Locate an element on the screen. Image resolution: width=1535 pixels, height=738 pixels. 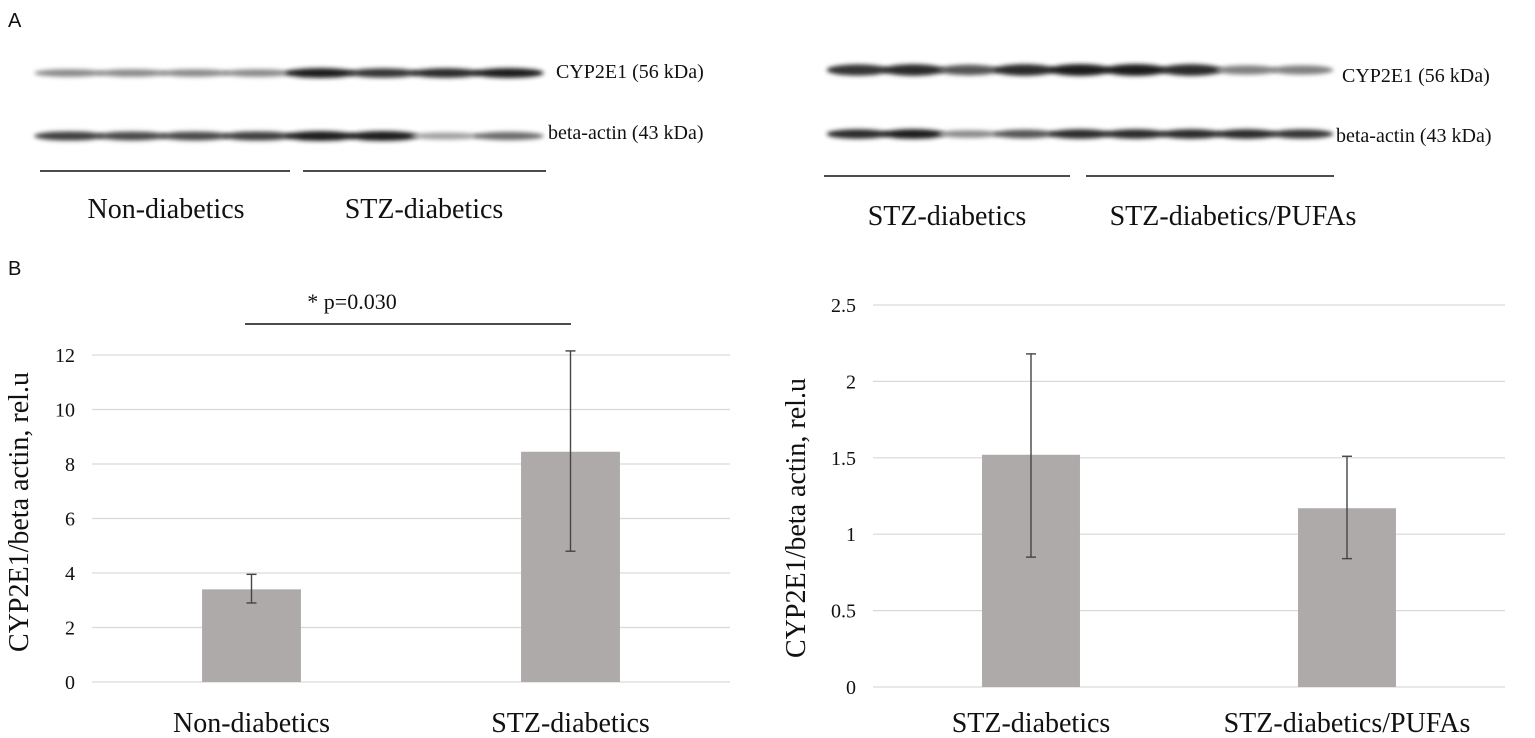
chart1-y-tick-label: 4 is located at coordinates (70, 574).